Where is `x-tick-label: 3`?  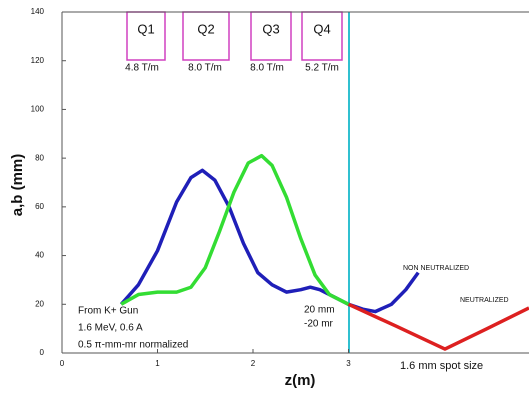 x-tick-label: 3 is located at coordinates (348, 363).